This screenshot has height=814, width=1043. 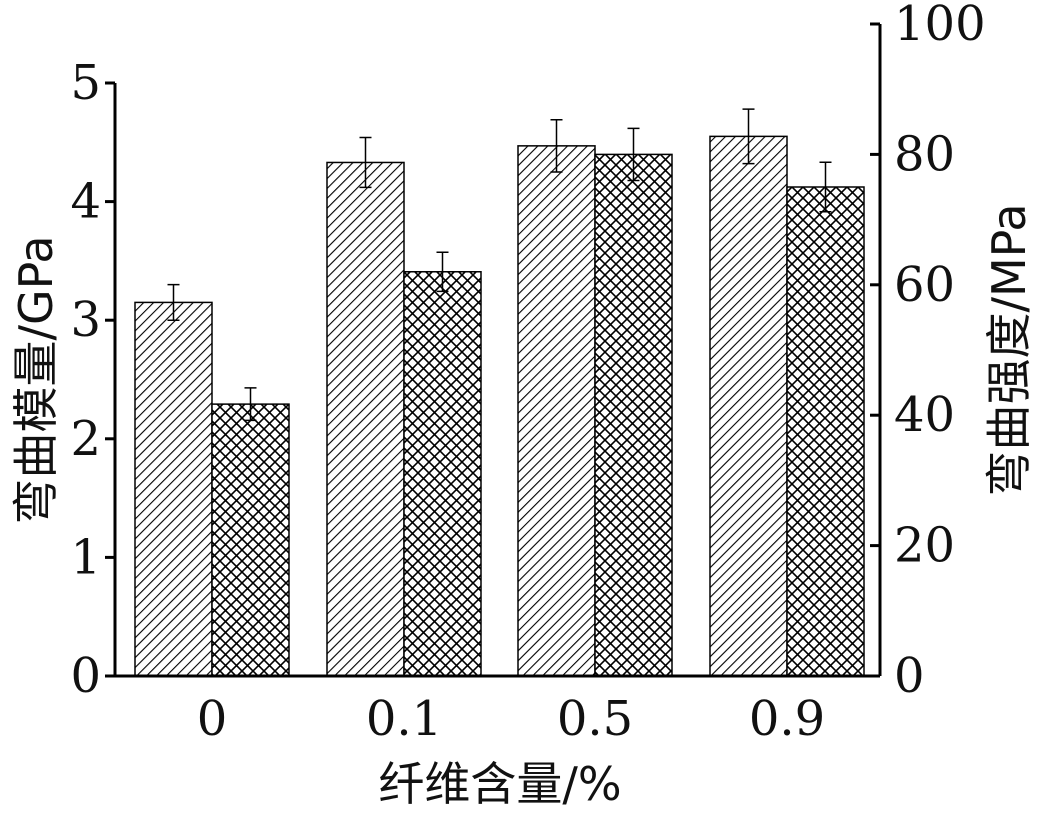 I want to click on right-y-tick-label: 40, so click(x=924, y=415).